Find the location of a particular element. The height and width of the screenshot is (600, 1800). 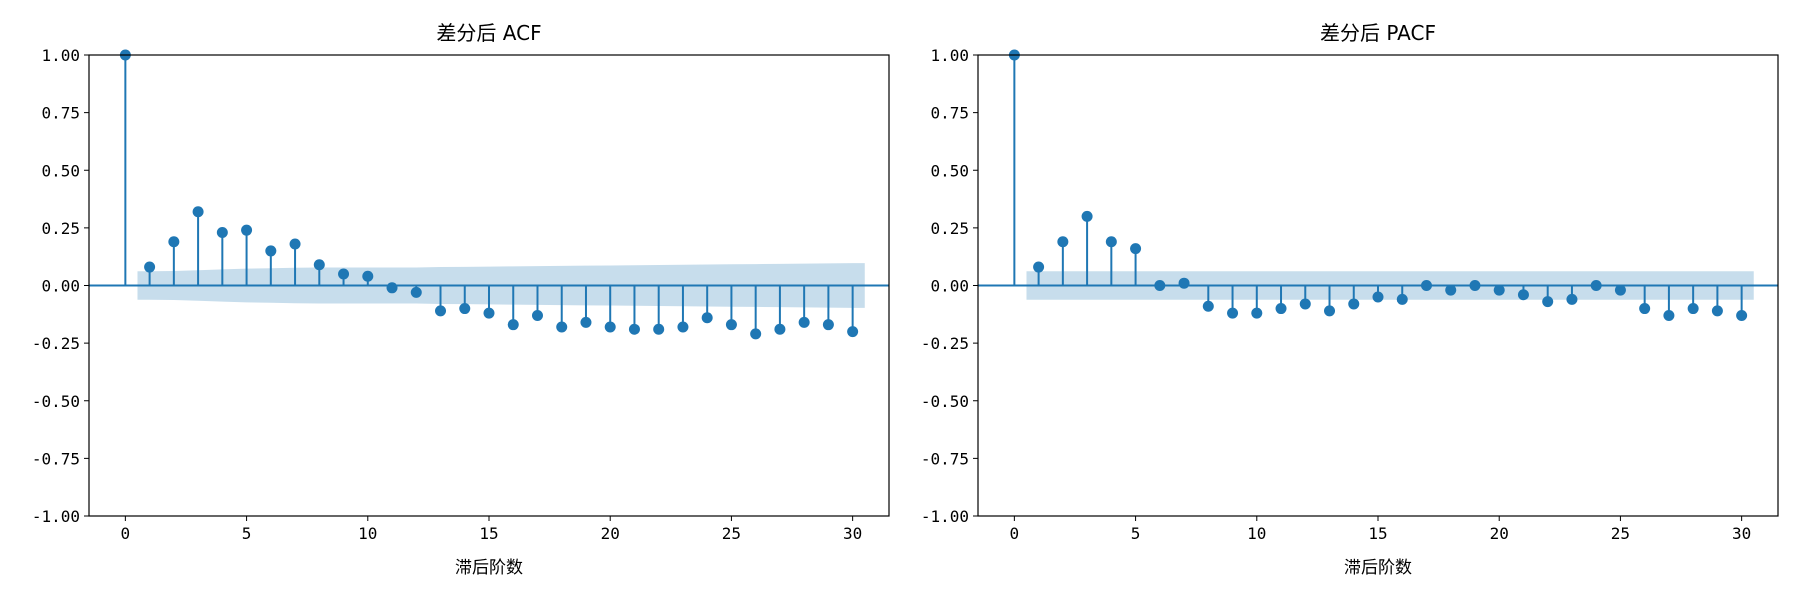

pacf-y-tick-label: -1.00 is located at coordinates (945, 516).